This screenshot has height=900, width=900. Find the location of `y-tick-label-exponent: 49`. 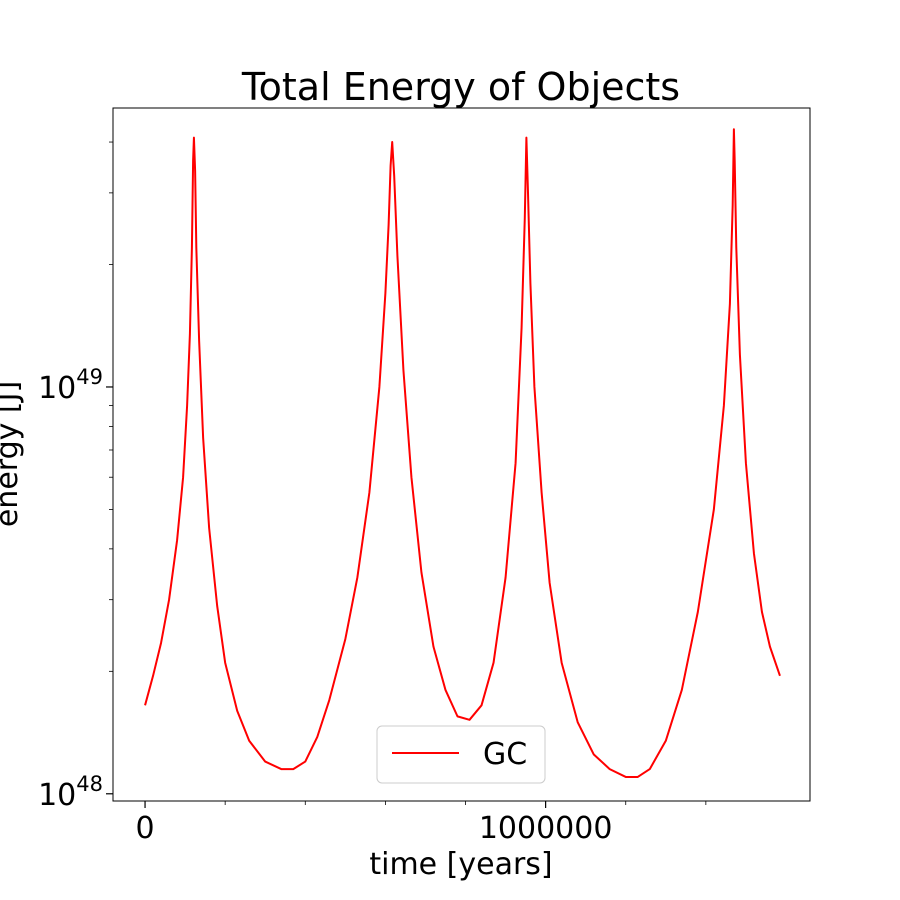

y-tick-label-exponent: 49 is located at coordinates (89, 377).